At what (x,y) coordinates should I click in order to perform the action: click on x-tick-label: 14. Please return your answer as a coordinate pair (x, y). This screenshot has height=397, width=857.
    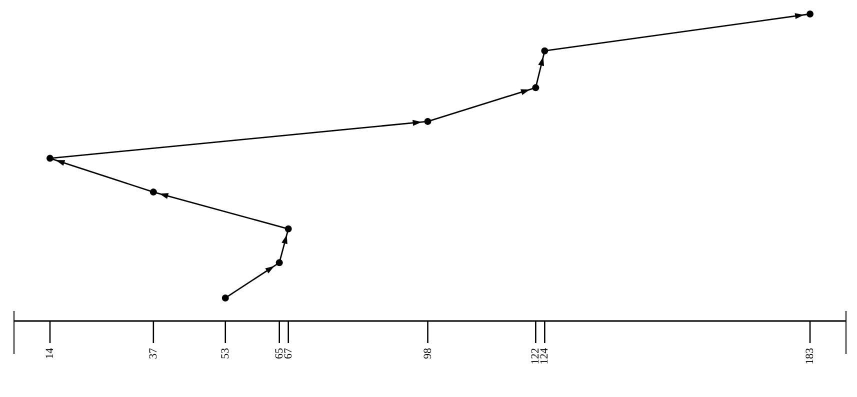
    Looking at the image, I should click on (50, 353).